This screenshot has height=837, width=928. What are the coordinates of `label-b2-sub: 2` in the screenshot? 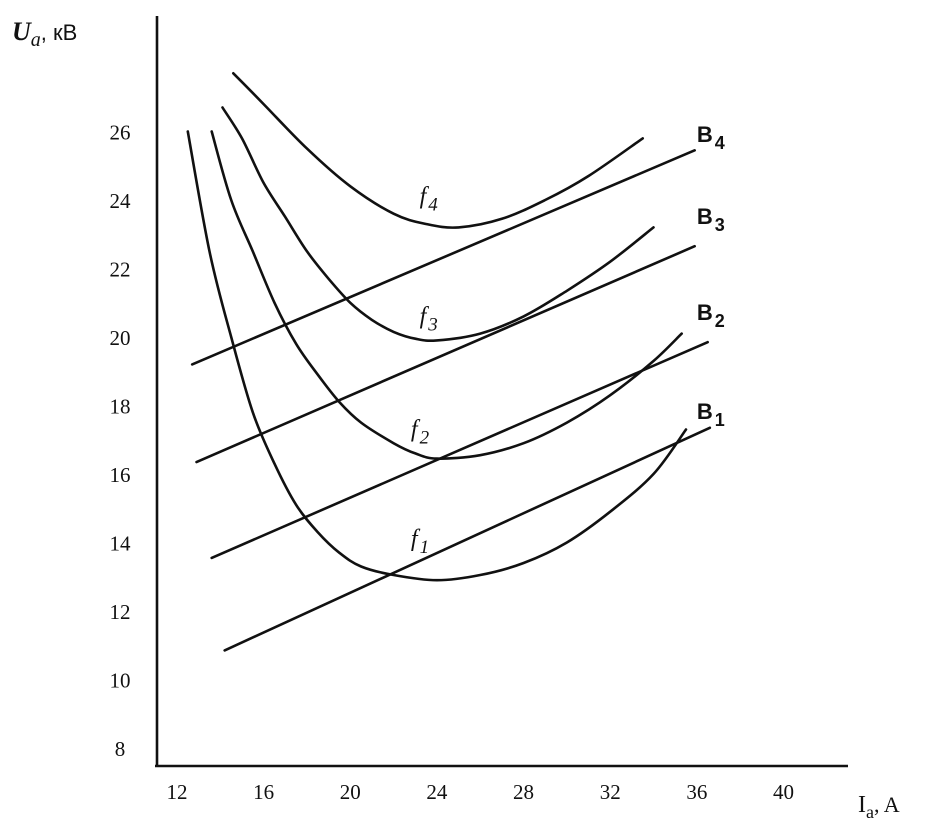 It's located at (720, 321).